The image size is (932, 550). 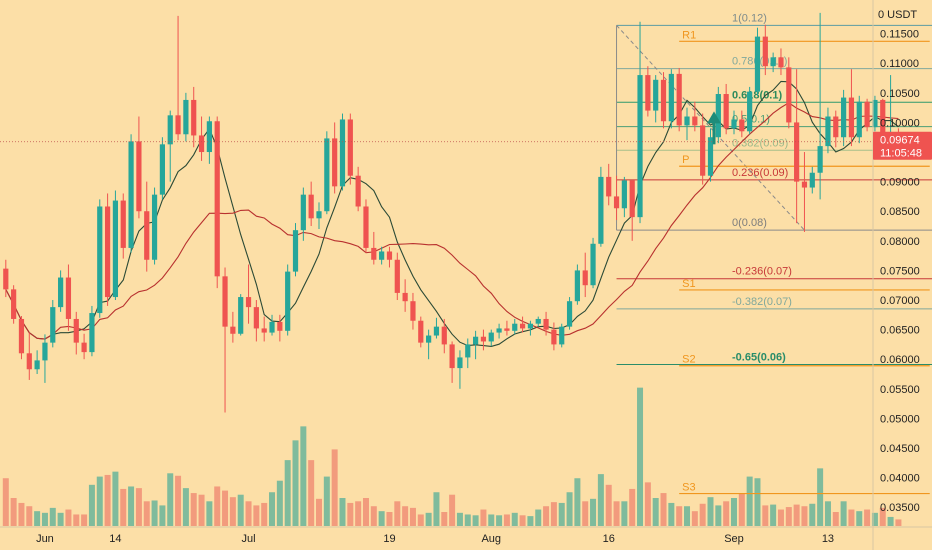 I want to click on x-tick-label: Jun, so click(x=45, y=539).